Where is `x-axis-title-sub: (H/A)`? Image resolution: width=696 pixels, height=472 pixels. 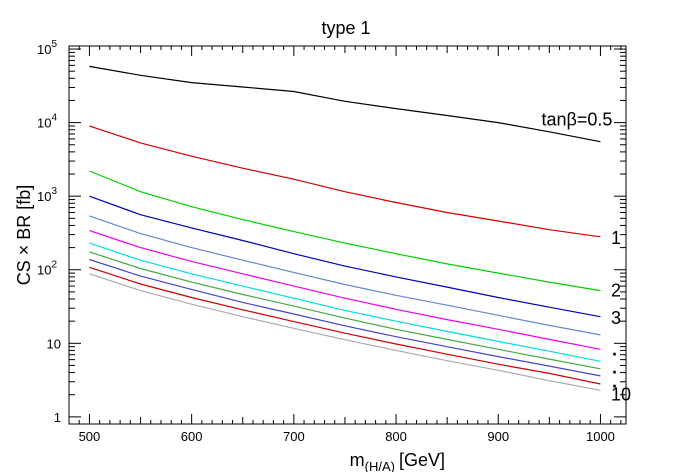 x-axis-title-sub: (H/A) is located at coordinates (380, 465).